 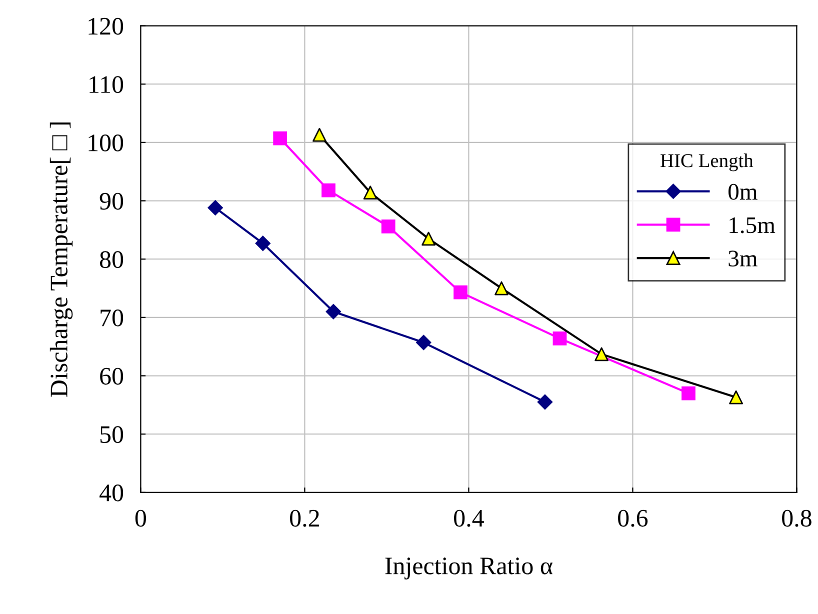 I want to click on y-tick-label: 70, so click(x=112, y=317).